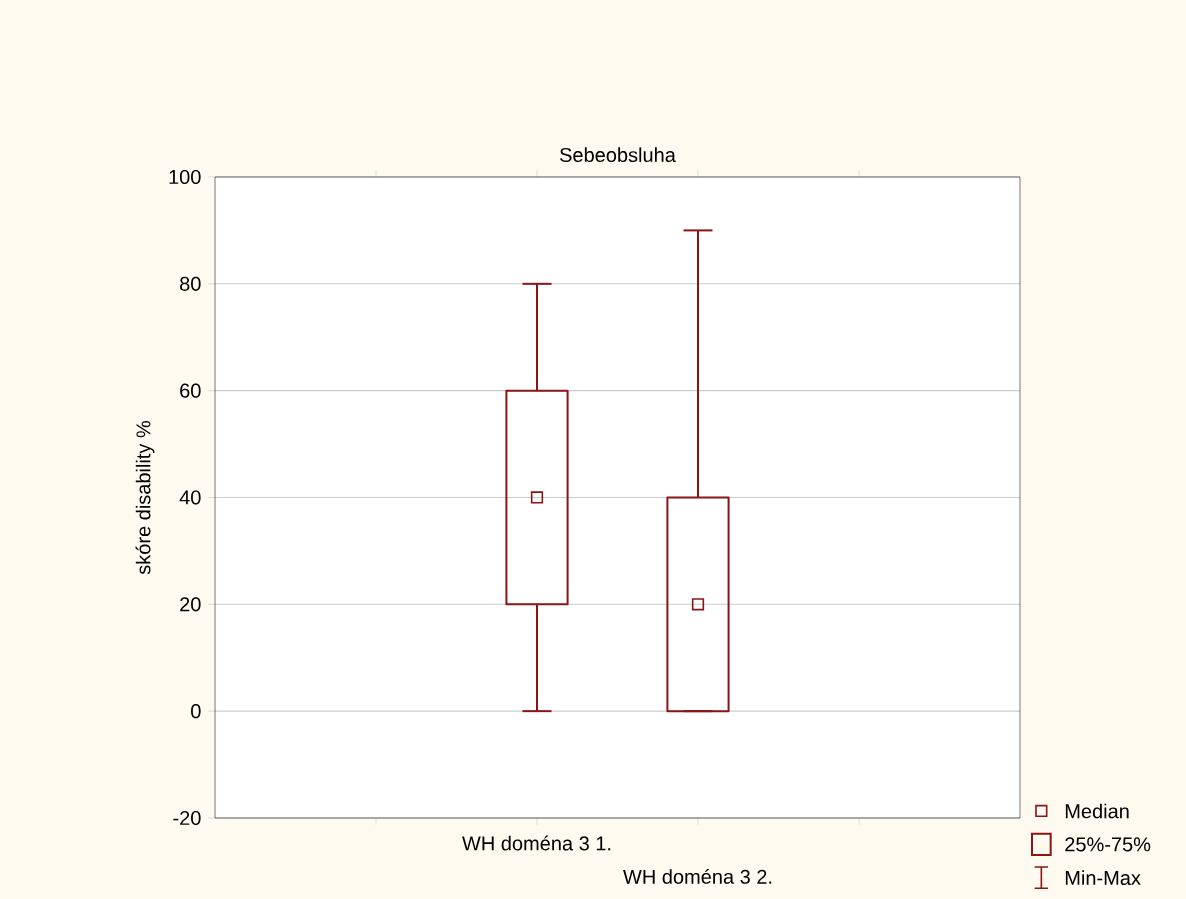 The image size is (1186, 899). What do you see at coordinates (190, 604) in the screenshot?
I see `y-tick-label: 20` at bounding box center [190, 604].